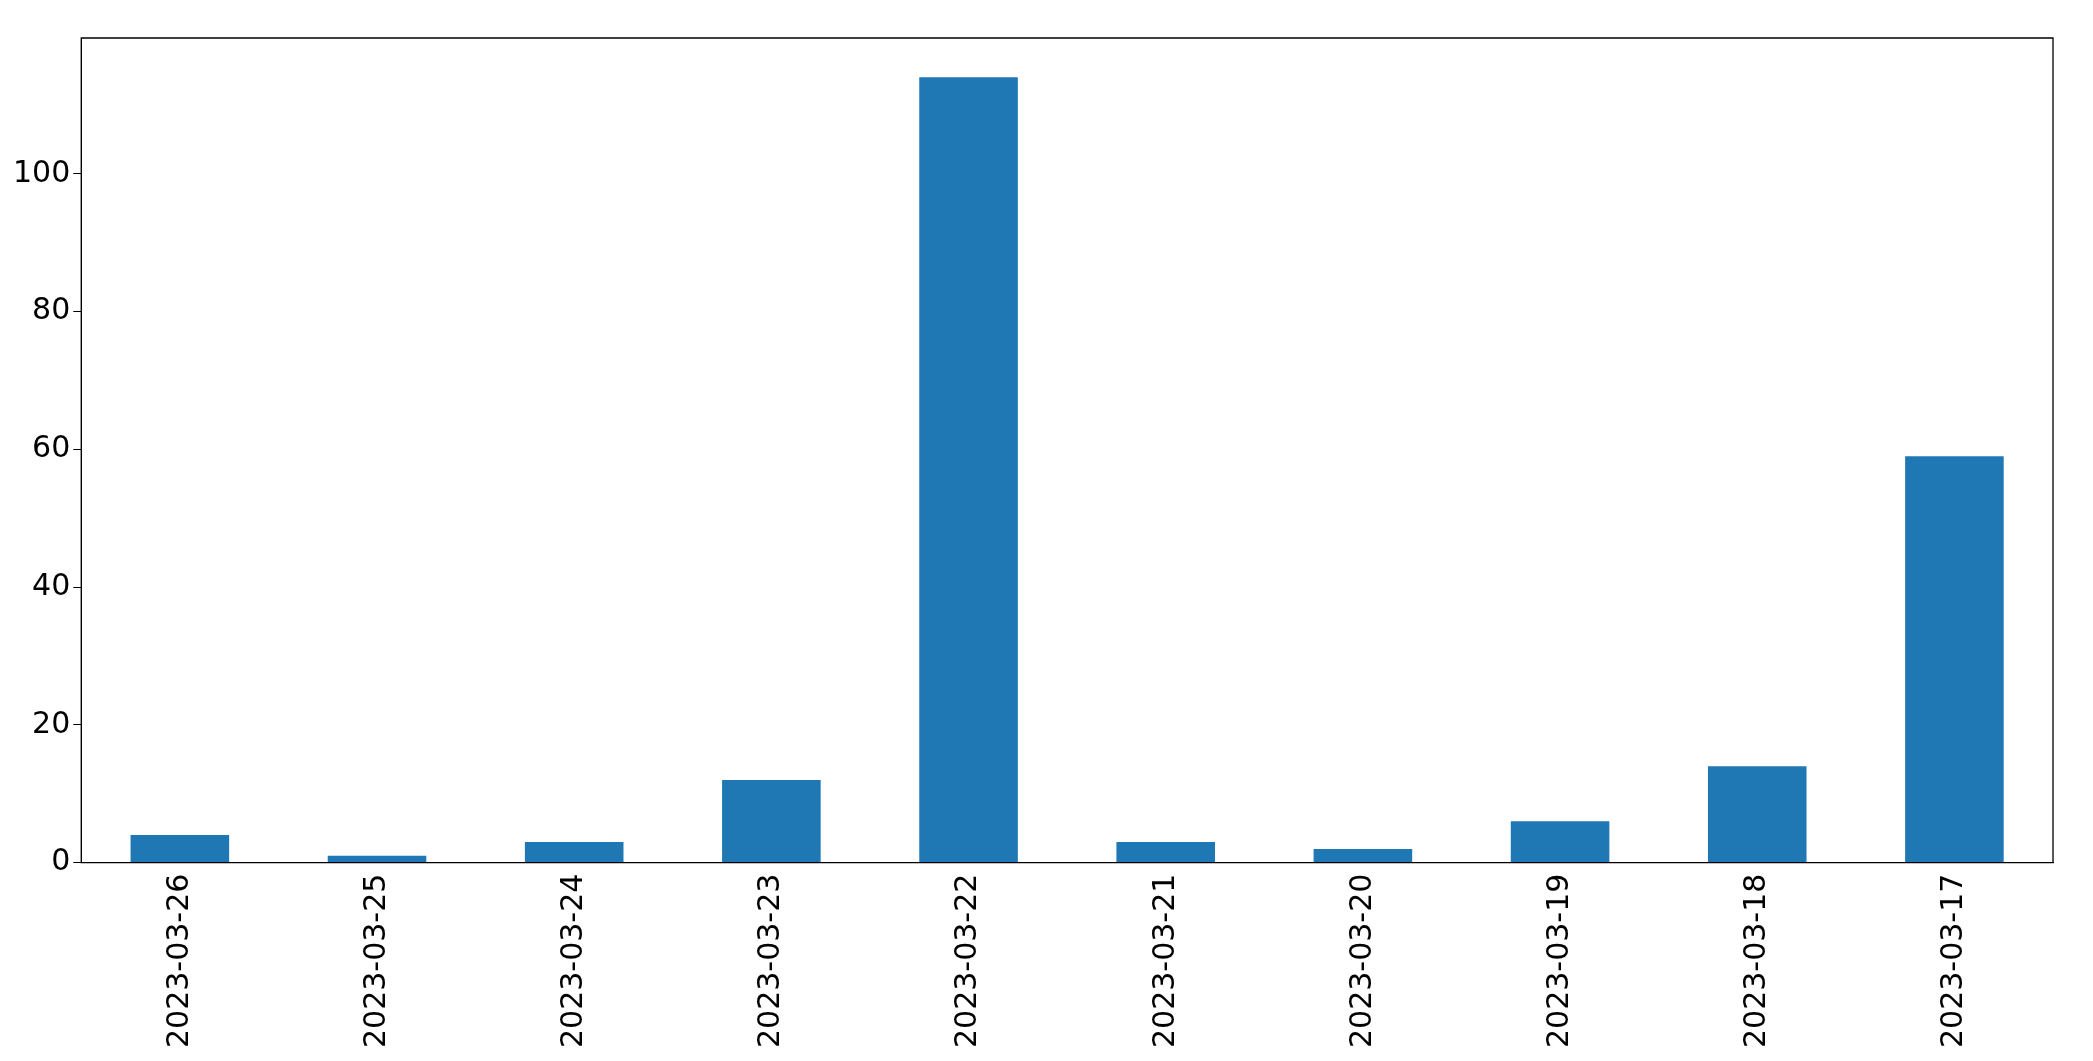 Image resolution: width=2093 pixels, height=1061 pixels. Describe the element at coordinates (374, 961) in the screenshot. I see `x-tick-label: 2023-03-25` at that location.